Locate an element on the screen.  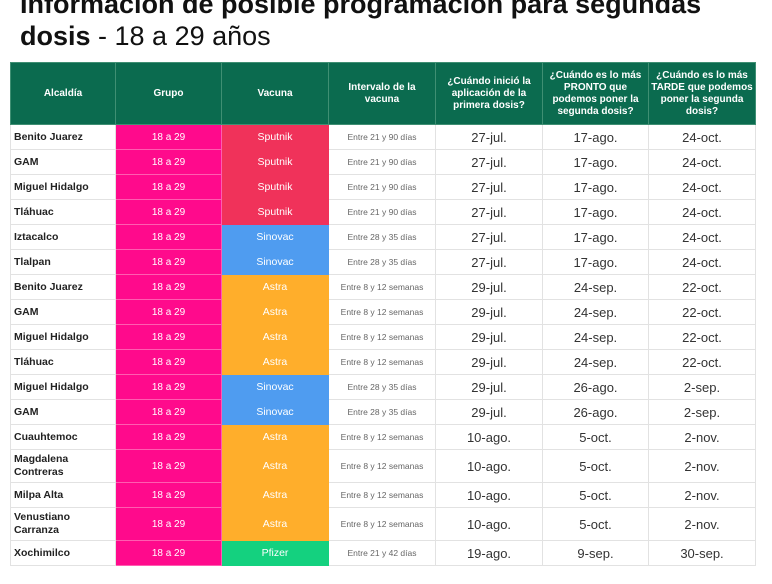
title-bold: dosis is located at coordinates (55, 36).